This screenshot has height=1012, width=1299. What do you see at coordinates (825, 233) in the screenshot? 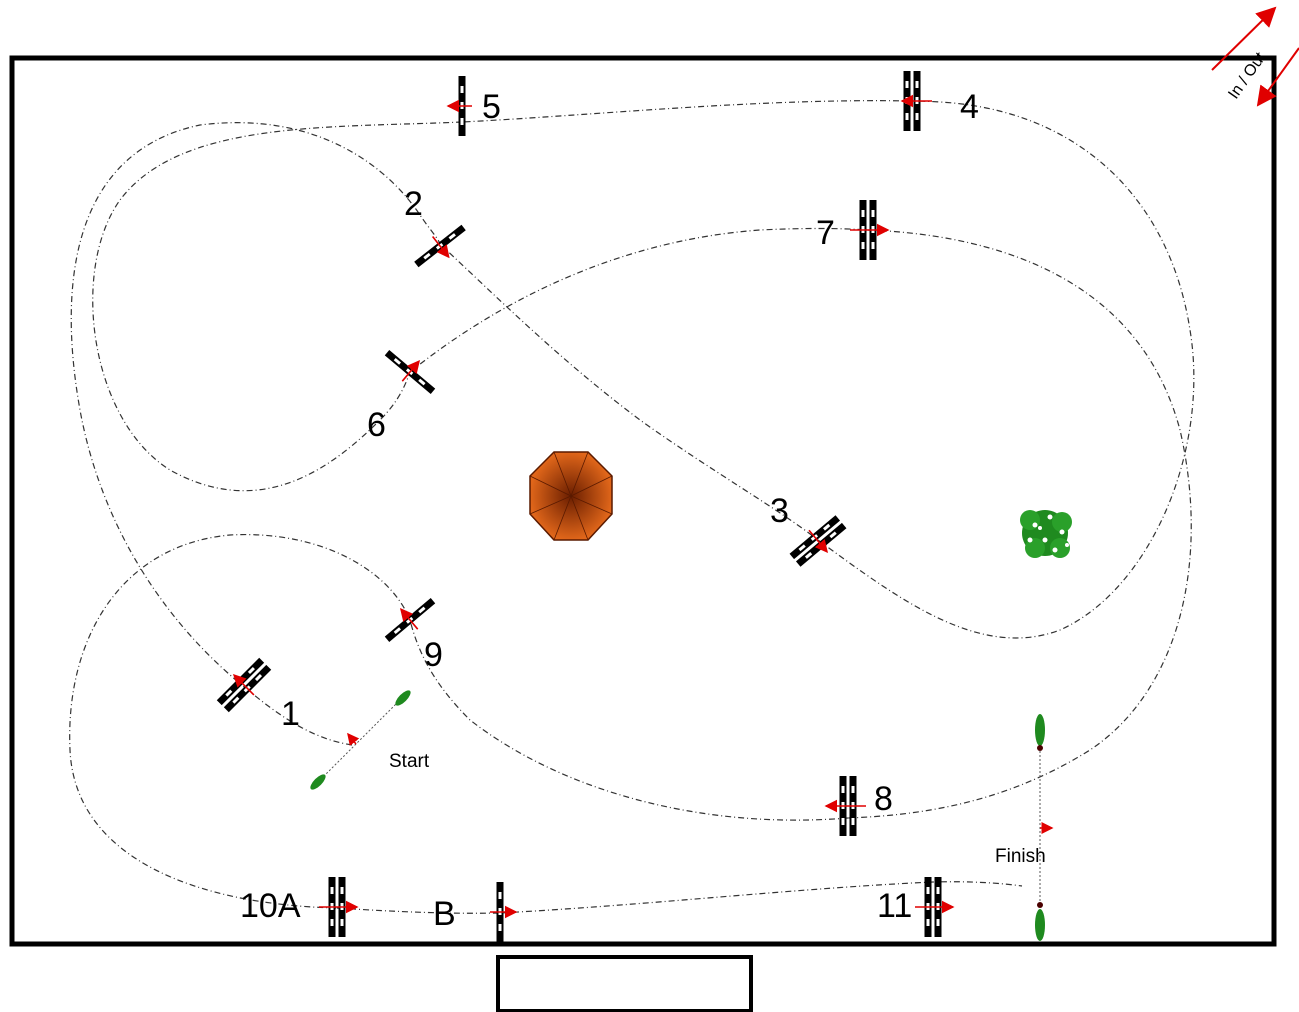
I see `obstacle-7-label: 7` at bounding box center [825, 233].